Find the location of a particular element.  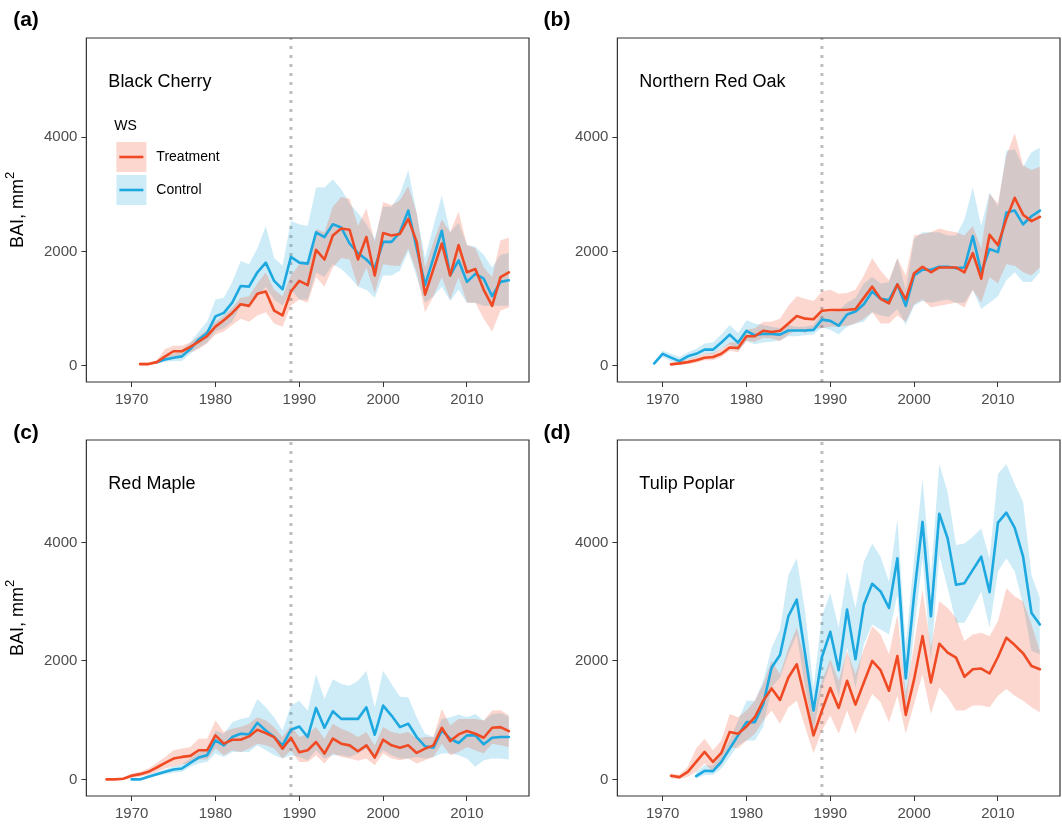

text: Tulip Poplar is located at coordinates (687, 482).